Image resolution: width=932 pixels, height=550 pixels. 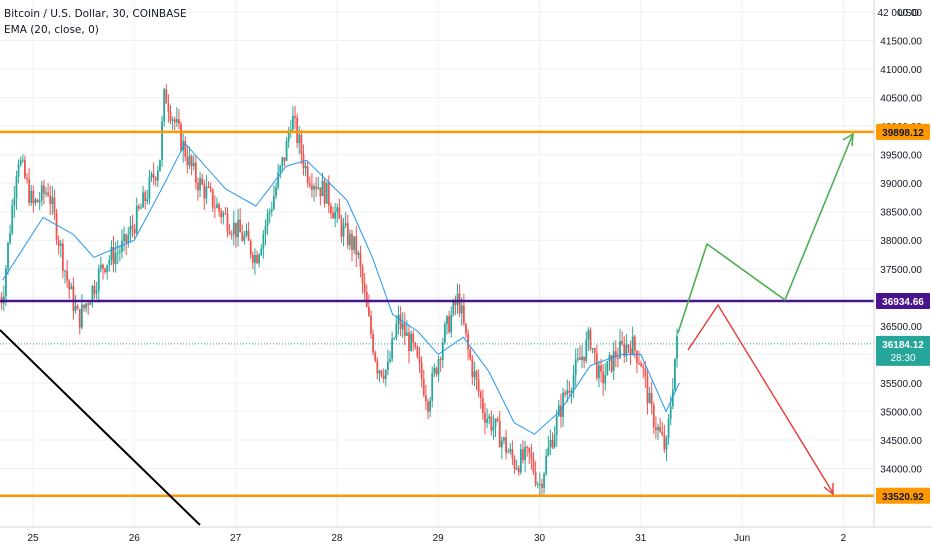 I want to click on time-tick-label: Jun, so click(x=742, y=538).